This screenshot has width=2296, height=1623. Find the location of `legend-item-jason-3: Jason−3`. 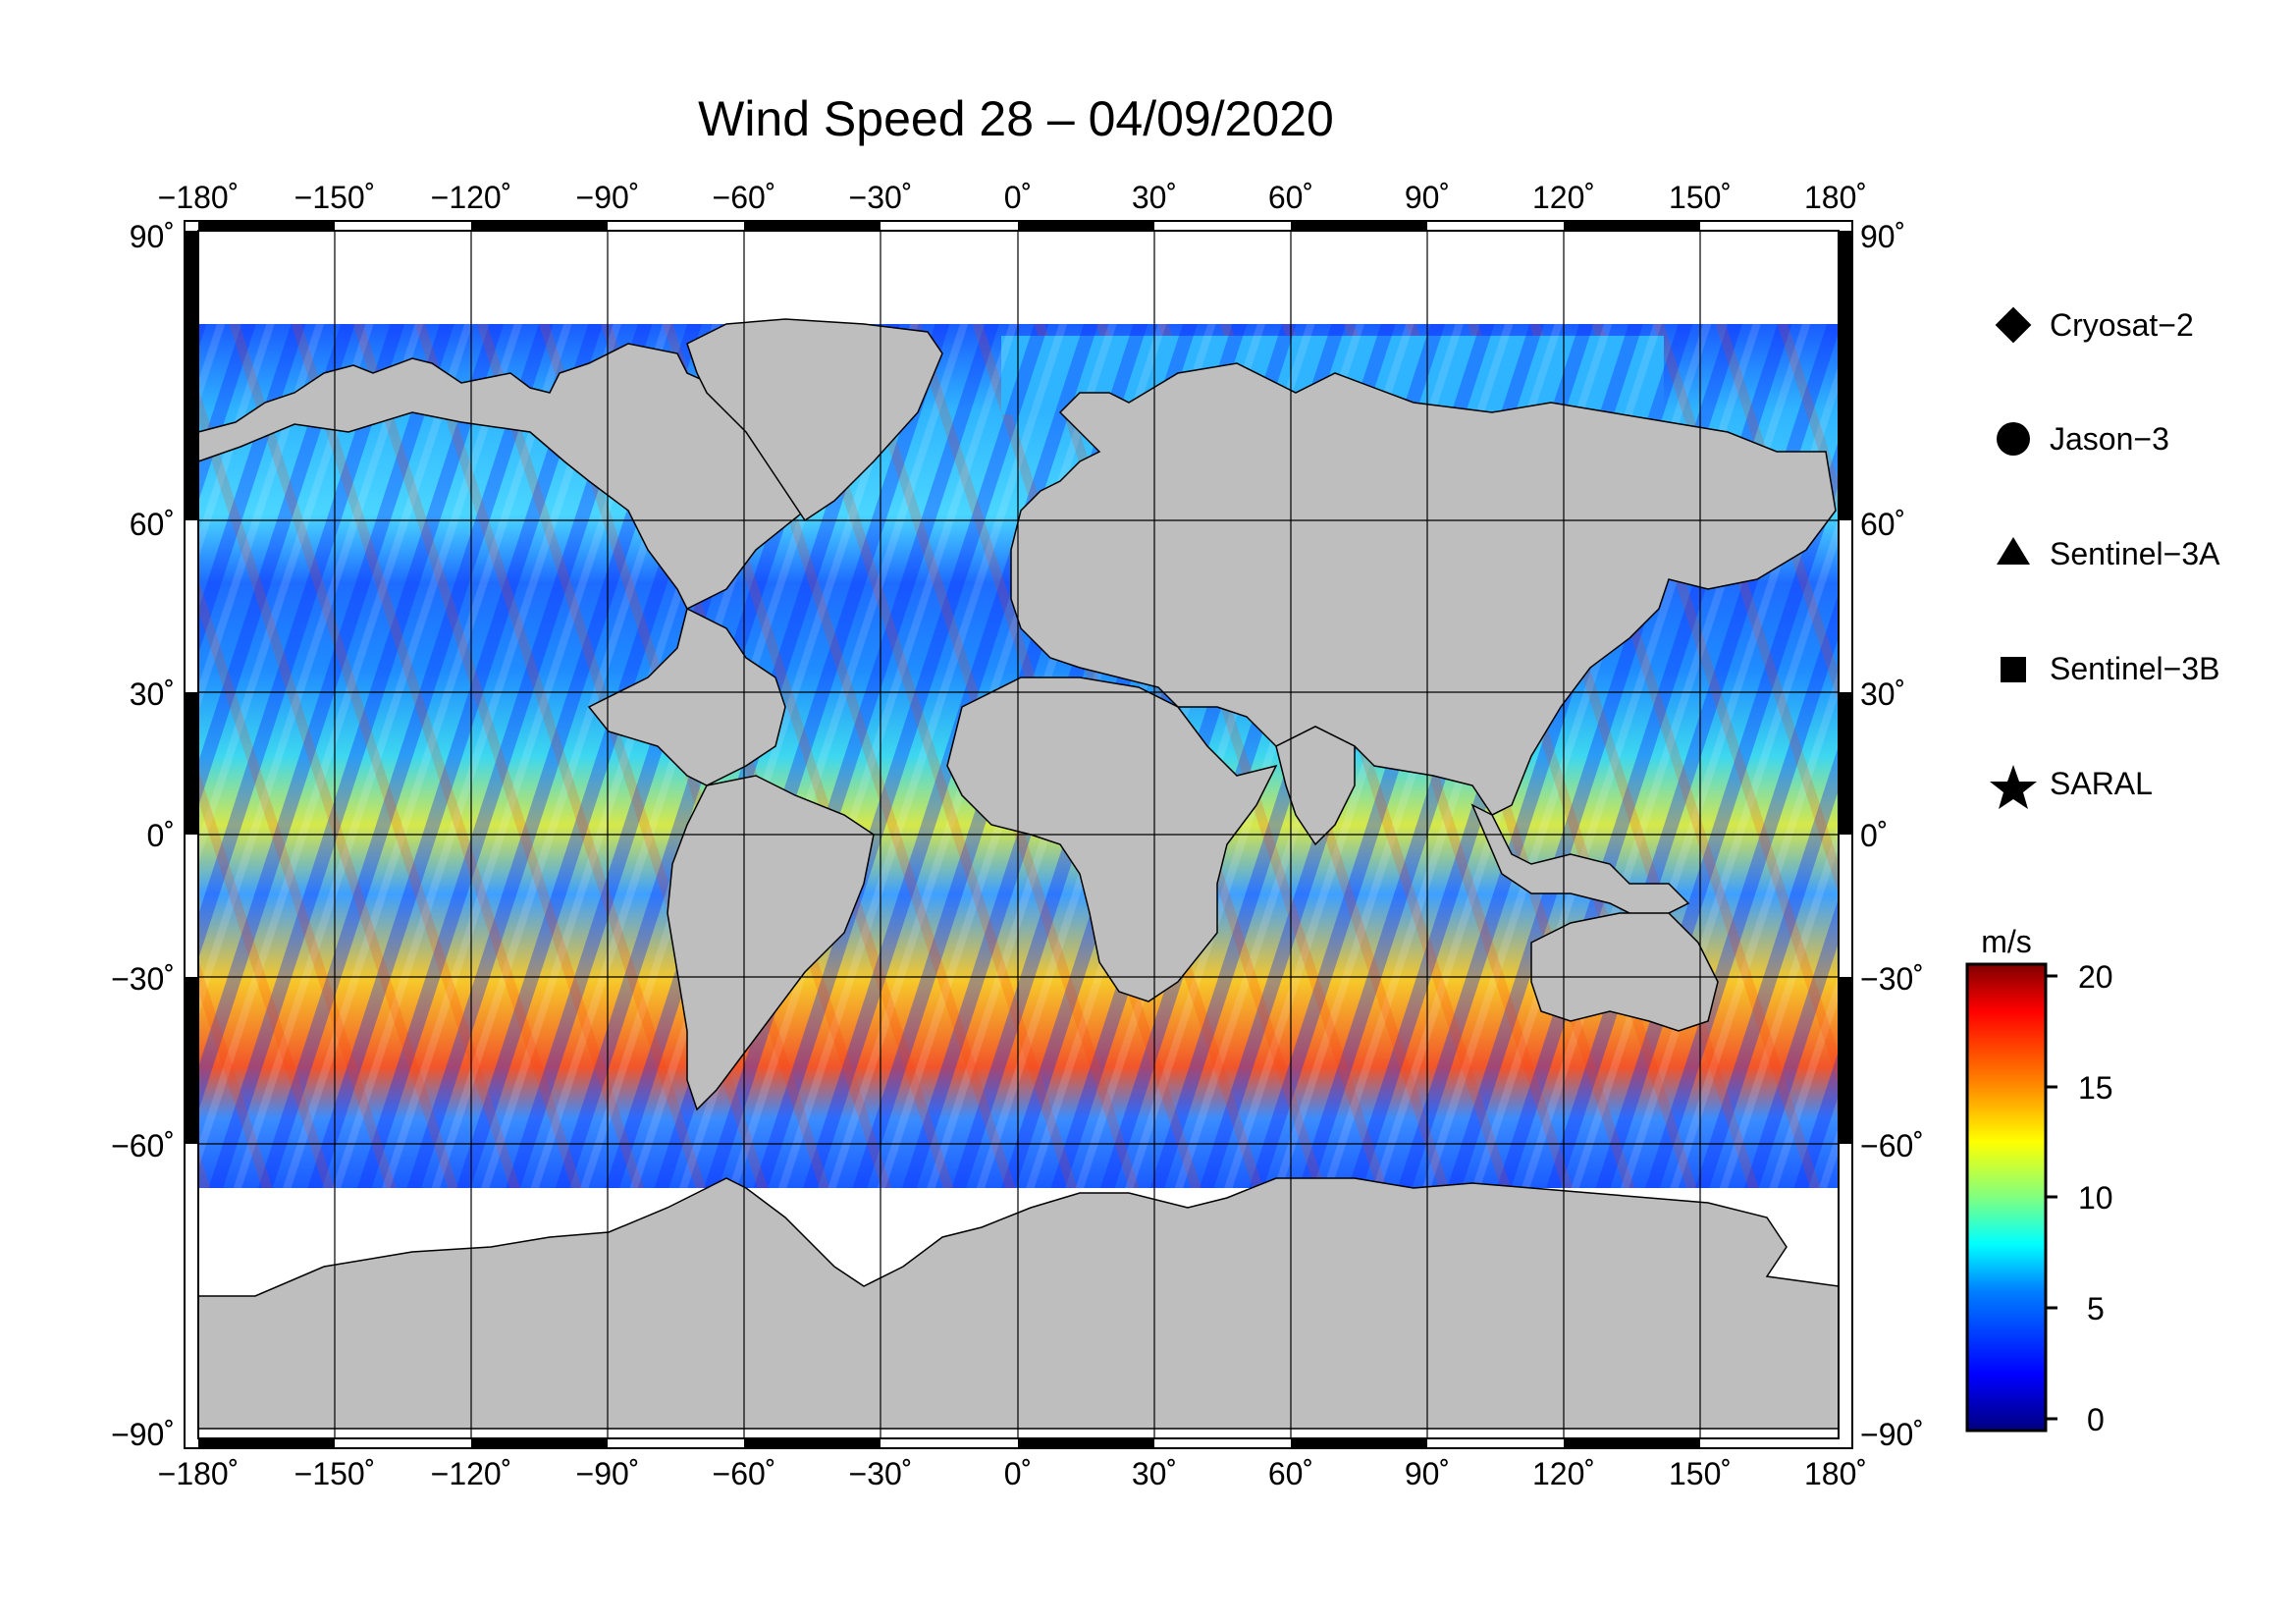

legend-item-jason-3: Jason−3 is located at coordinates (2083, 439).